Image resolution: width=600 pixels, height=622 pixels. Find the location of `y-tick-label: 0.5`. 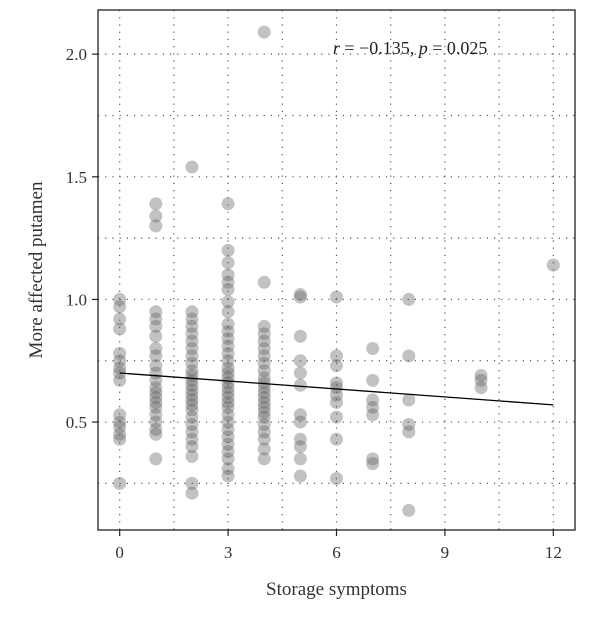

y-tick-label: 0.5 is located at coordinates (76, 422).